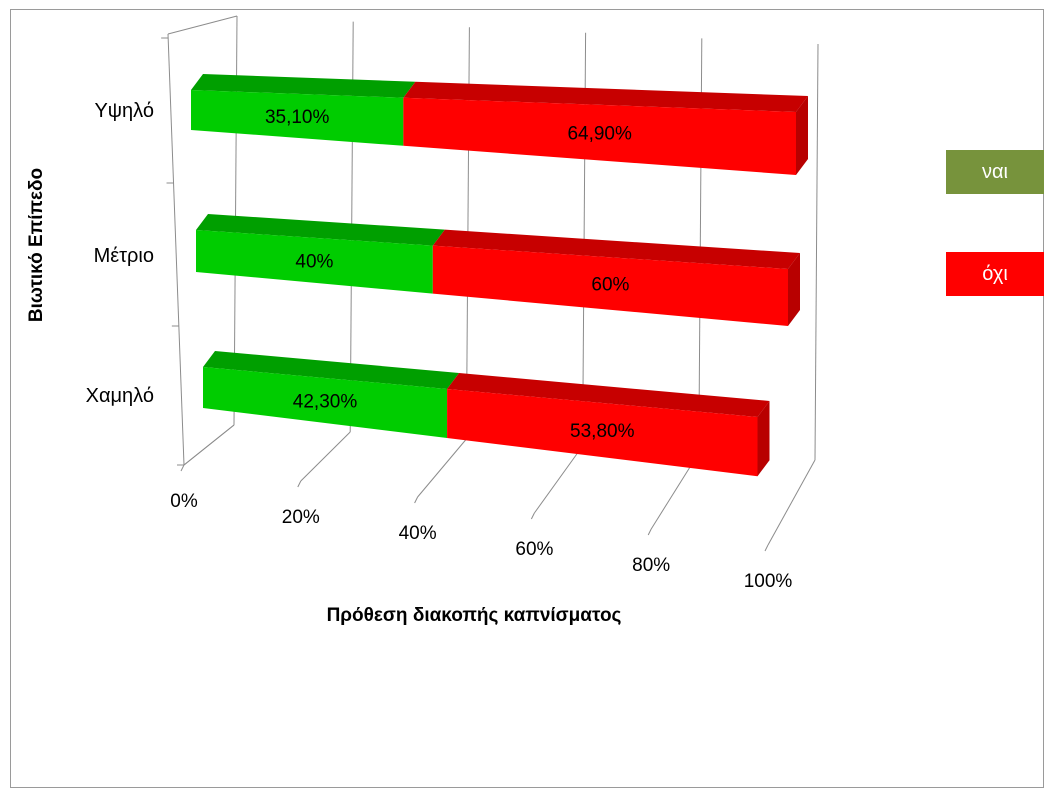 The height and width of the screenshot is (789, 1045). I want to click on legend-label-nai: ναι, so click(994, 172).